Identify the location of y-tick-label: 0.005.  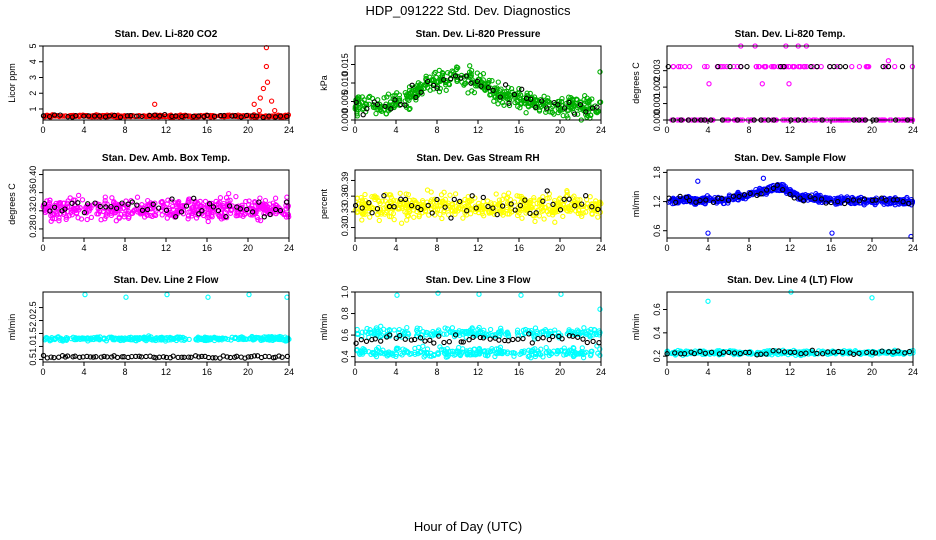
(345, 101).